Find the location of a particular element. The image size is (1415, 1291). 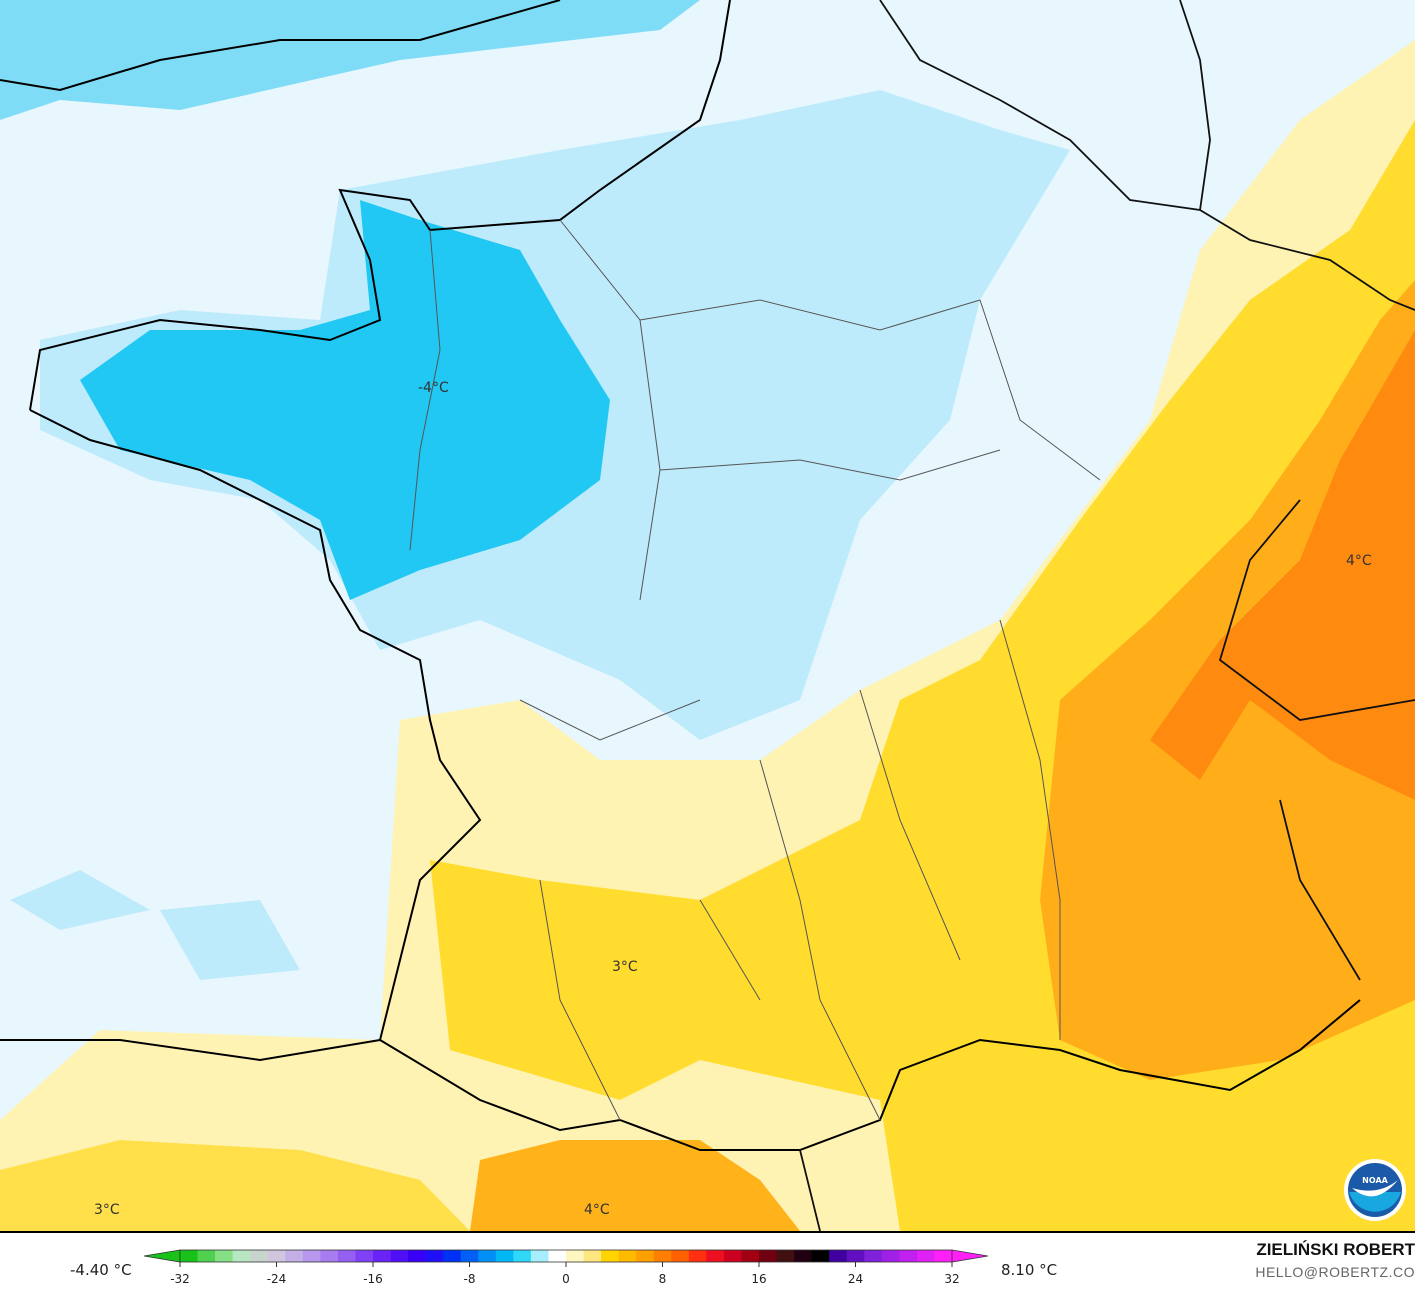

noaa-logo-text: NOAA is located at coordinates (1375, 1180).